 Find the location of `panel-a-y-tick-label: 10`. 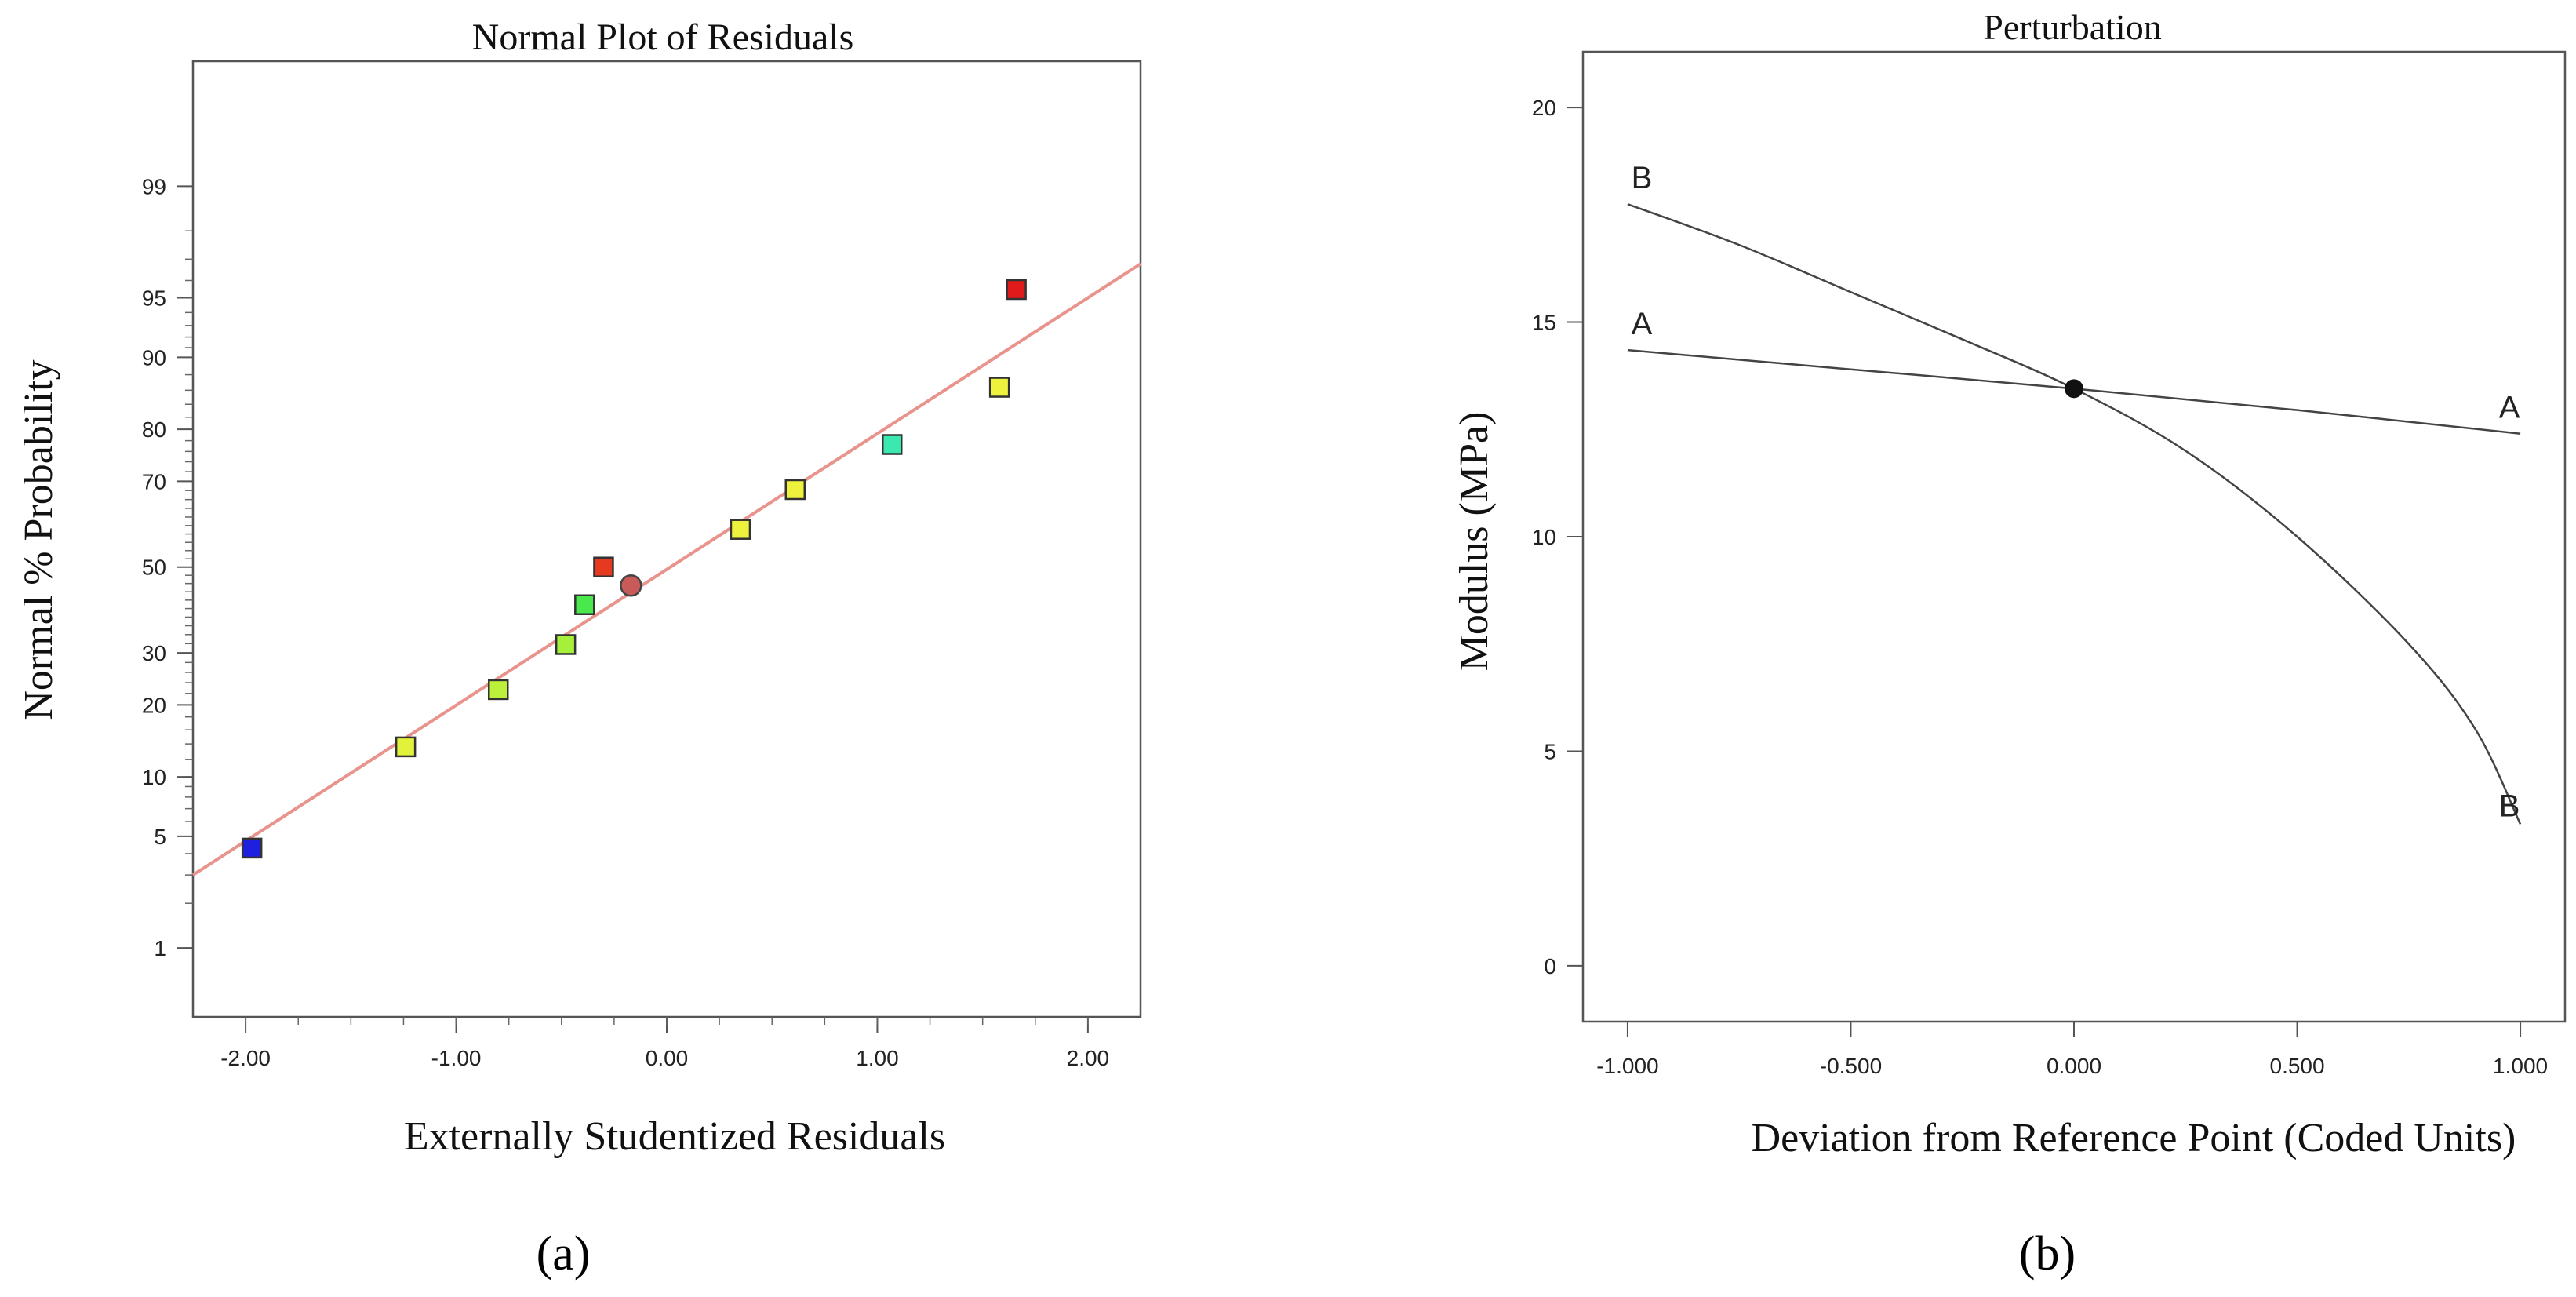

panel-a-y-tick-label: 10 is located at coordinates (154, 777).